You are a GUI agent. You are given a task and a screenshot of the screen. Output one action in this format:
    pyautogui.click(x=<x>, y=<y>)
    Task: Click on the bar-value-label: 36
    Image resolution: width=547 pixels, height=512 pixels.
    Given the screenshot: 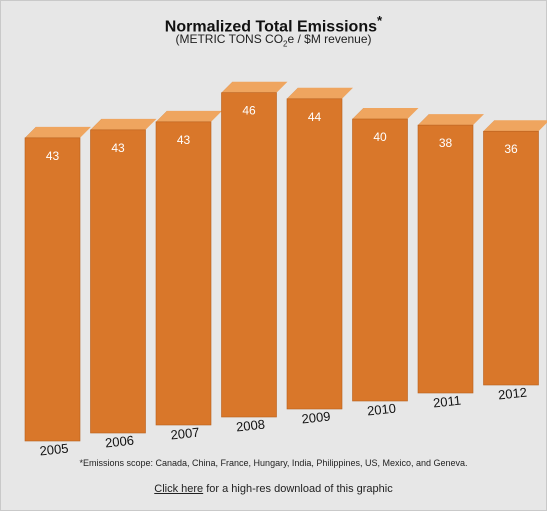 What is the action you would take?
    pyautogui.click(x=511, y=149)
    